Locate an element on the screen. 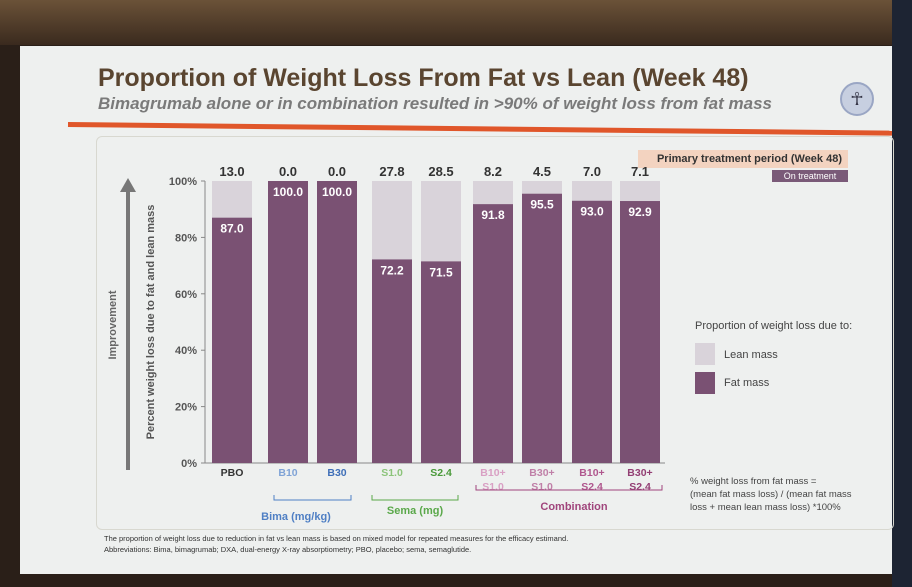 This screenshot has height=587, width=912. formula-text: loss + mean lean mass loss) *100% is located at coordinates (765, 507).